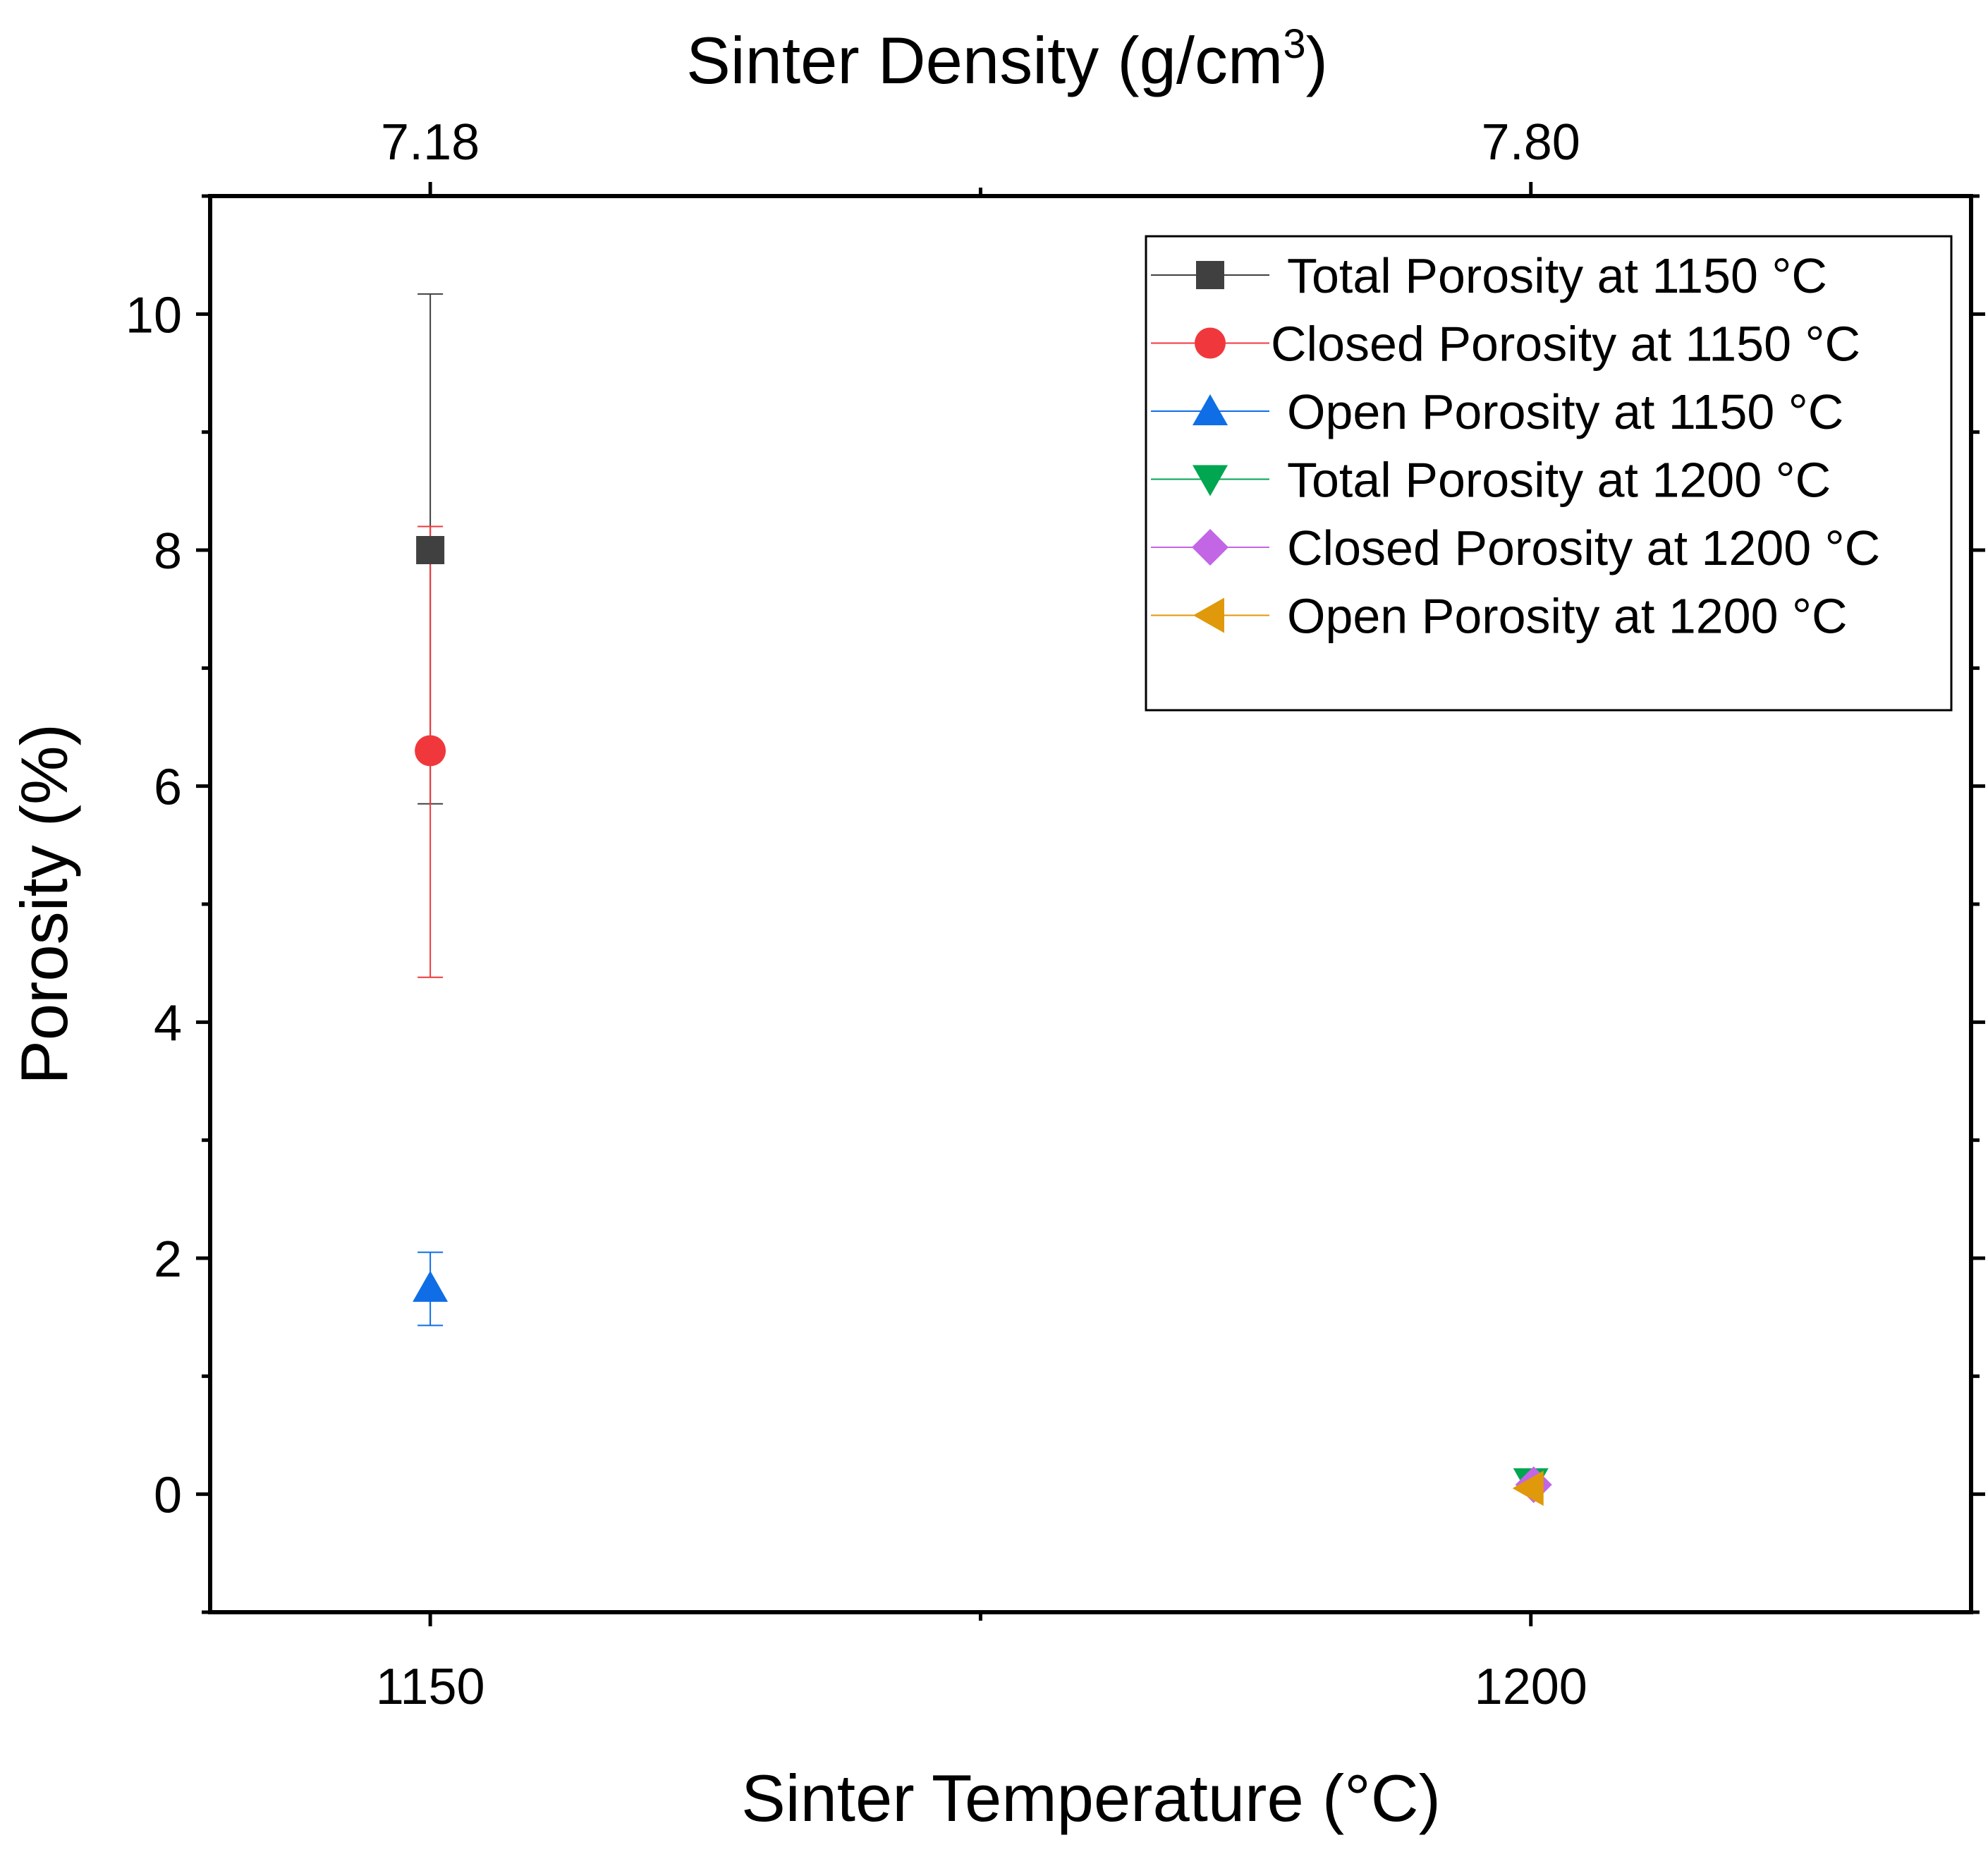  What do you see at coordinates (1531, 142) in the screenshot?
I see `top-tick-label: 7.80` at bounding box center [1531, 142].